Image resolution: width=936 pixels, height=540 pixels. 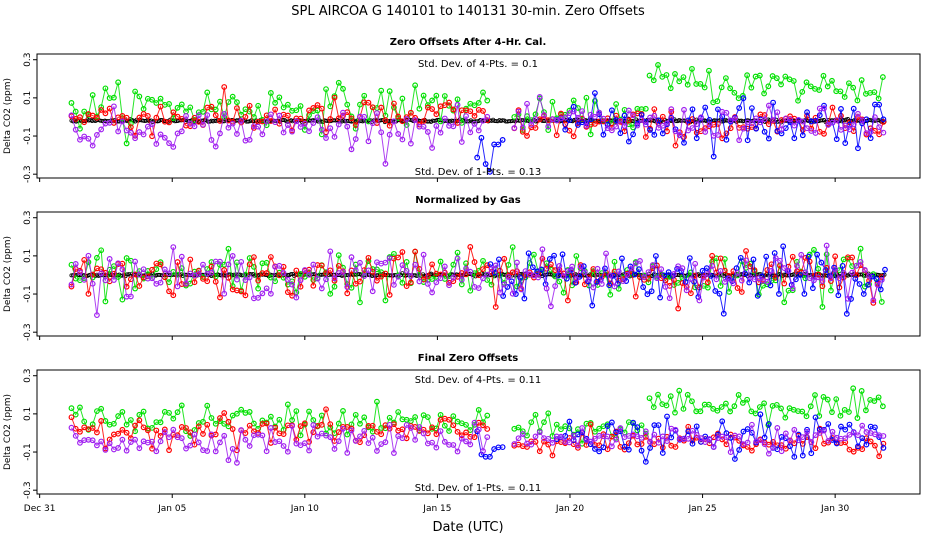 I want to click on series-red, so click(x=477, y=116).